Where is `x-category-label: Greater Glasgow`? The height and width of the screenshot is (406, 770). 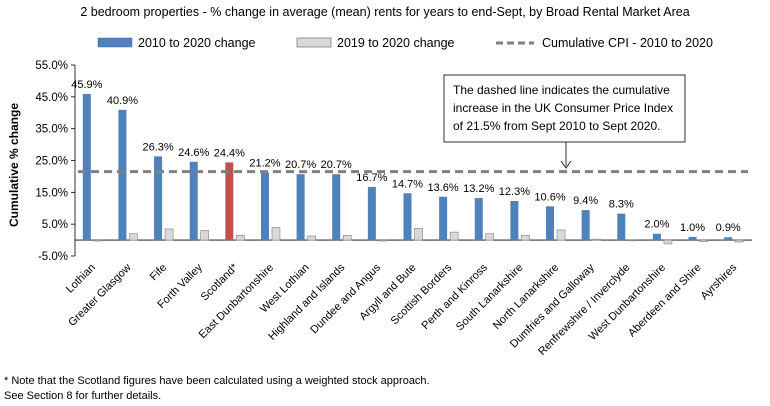
x-category-label: Greater Glasgow is located at coordinates (99, 295).